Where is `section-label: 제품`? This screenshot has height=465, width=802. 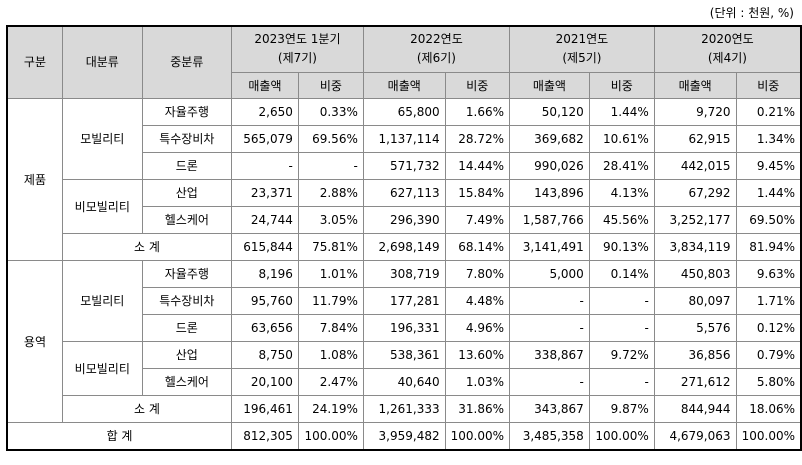
section-label: 제품 is located at coordinates (34, 179).